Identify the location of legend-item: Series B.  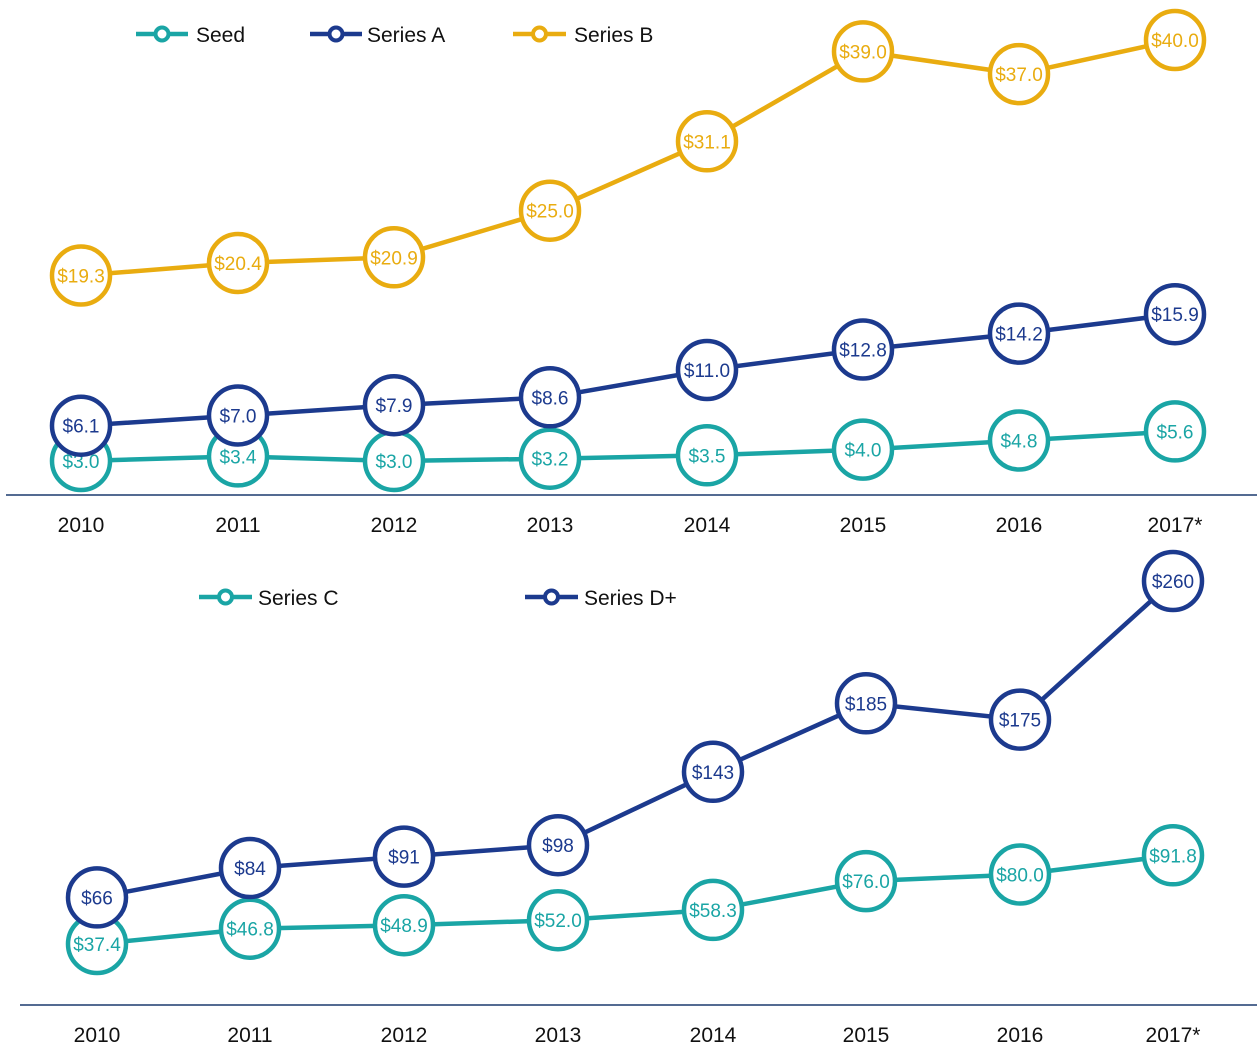
(583, 35).